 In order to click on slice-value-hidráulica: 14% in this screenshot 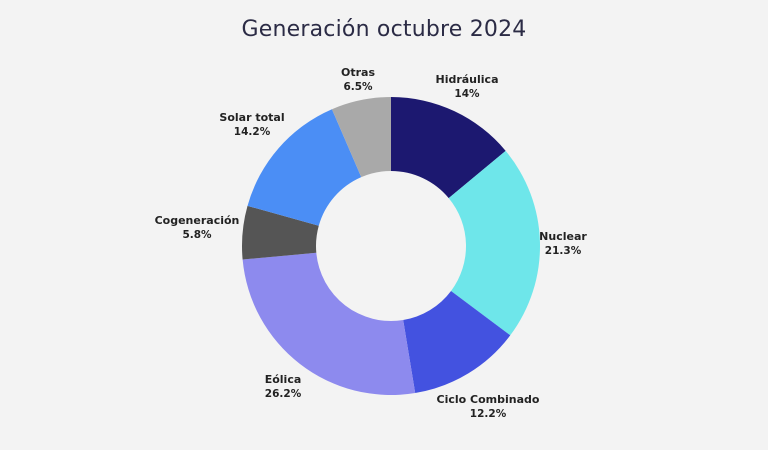, I will do `click(467, 94)`.